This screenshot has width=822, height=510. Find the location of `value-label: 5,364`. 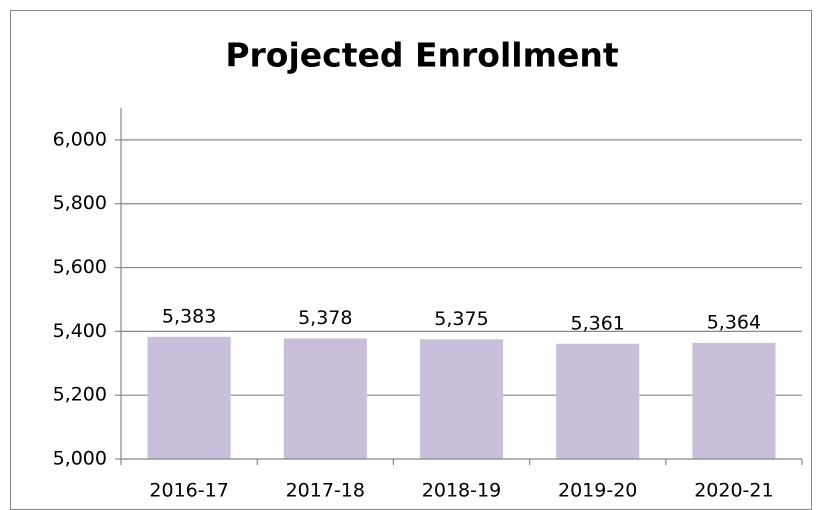

value-label: 5,364 is located at coordinates (734, 322).